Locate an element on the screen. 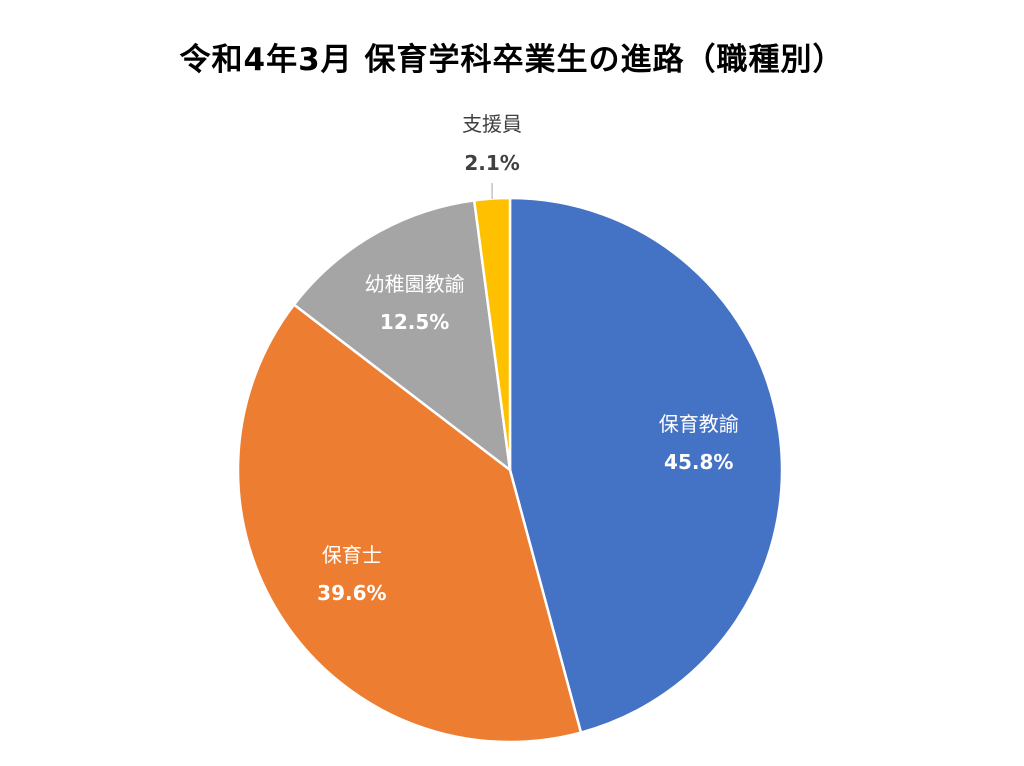 Image resolution: width=1024 pixels, height=766 pixels. slice-label-name: 支援員 is located at coordinates (492, 124).